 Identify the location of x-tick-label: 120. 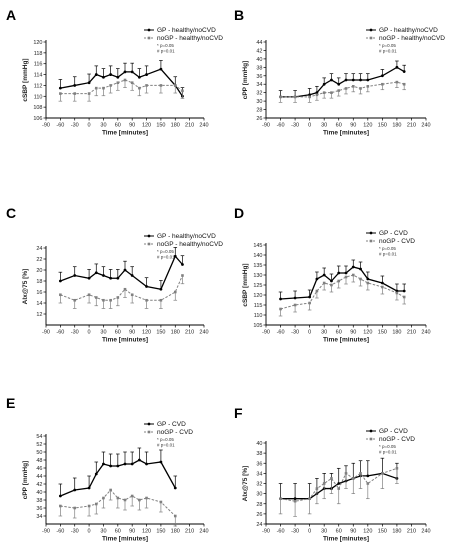
(367, 532).